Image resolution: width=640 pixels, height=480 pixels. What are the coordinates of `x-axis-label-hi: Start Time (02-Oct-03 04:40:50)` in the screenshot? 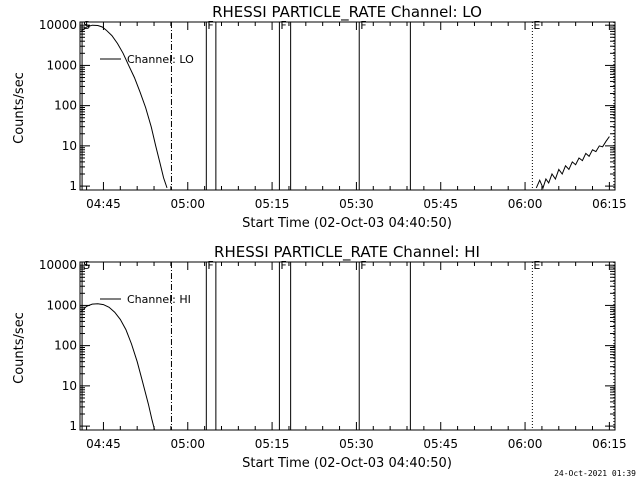 It's located at (347, 463).